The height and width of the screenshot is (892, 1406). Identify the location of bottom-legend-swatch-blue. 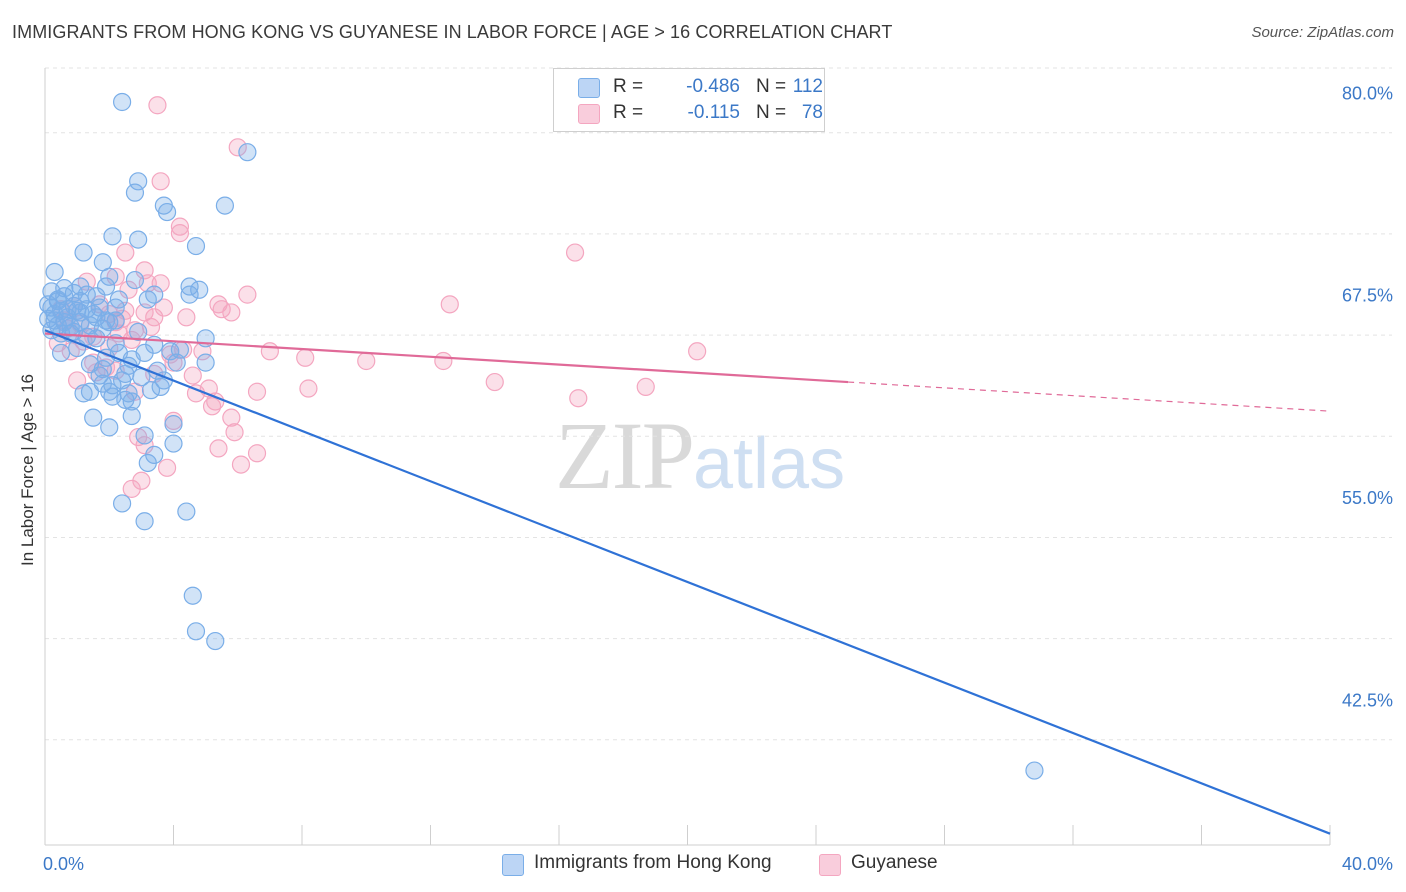
(513, 865).